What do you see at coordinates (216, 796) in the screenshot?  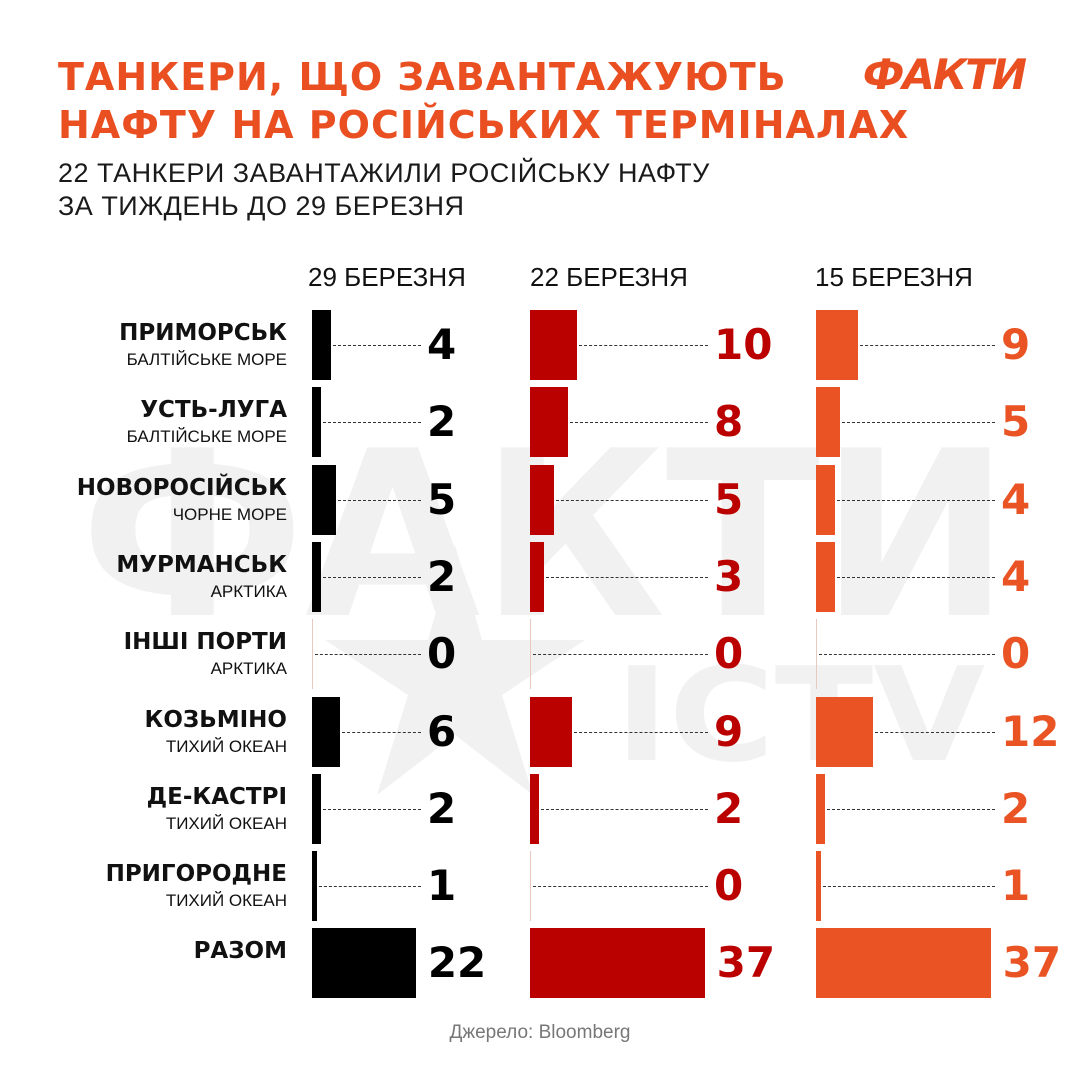 I see `terminal-name: ДЕ-КАСТРІ` at bounding box center [216, 796].